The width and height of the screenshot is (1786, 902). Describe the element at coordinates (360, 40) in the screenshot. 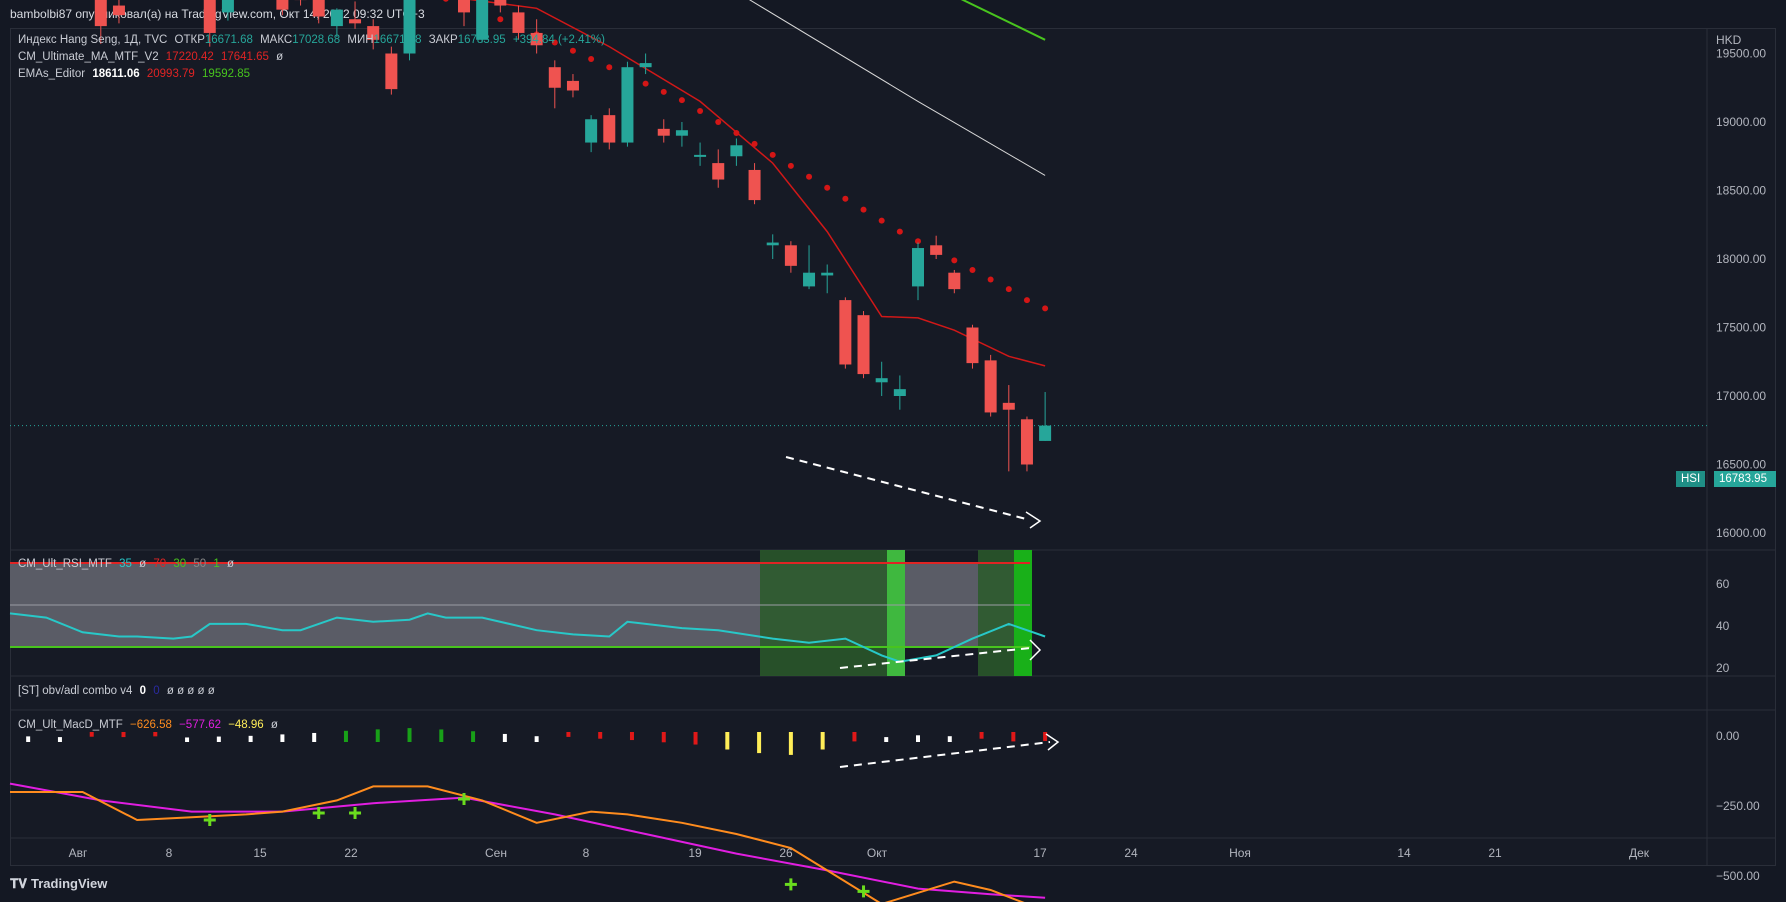

I see `low-label: МИН` at that location.